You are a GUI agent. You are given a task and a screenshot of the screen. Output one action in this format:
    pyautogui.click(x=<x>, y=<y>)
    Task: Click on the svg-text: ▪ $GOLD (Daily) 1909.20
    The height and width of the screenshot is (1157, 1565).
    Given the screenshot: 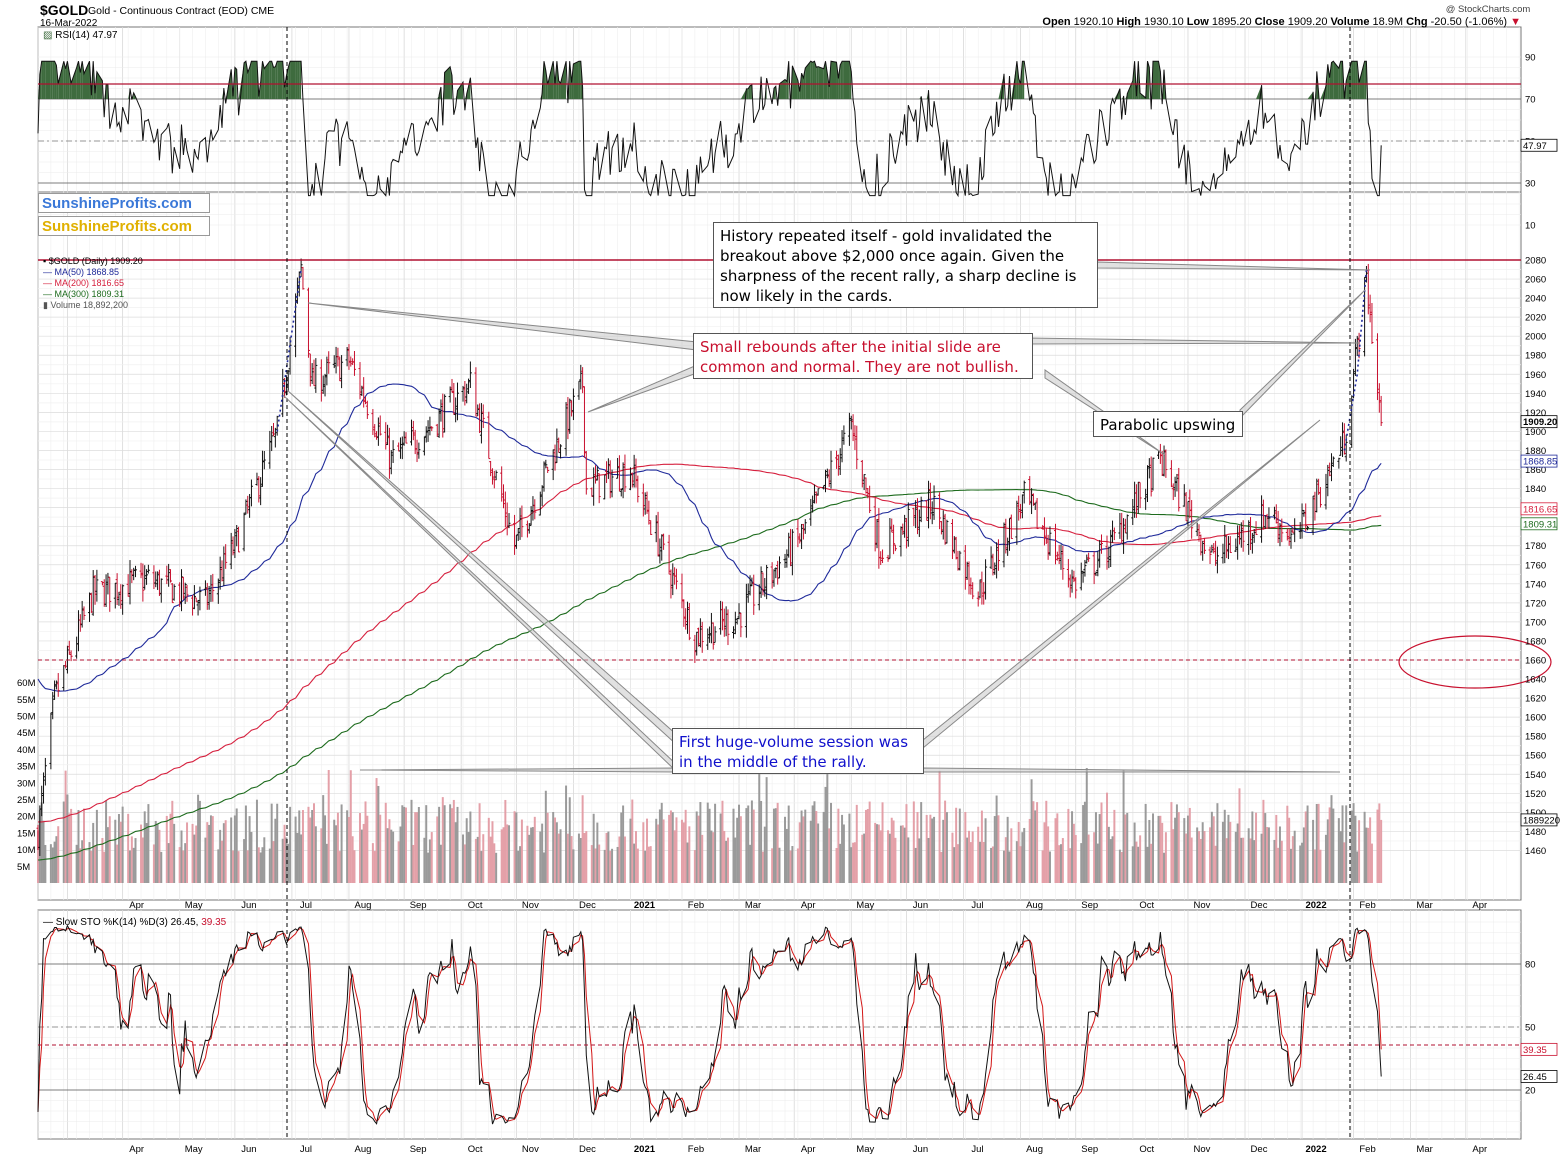 What is the action you would take?
    pyautogui.click(x=93, y=261)
    